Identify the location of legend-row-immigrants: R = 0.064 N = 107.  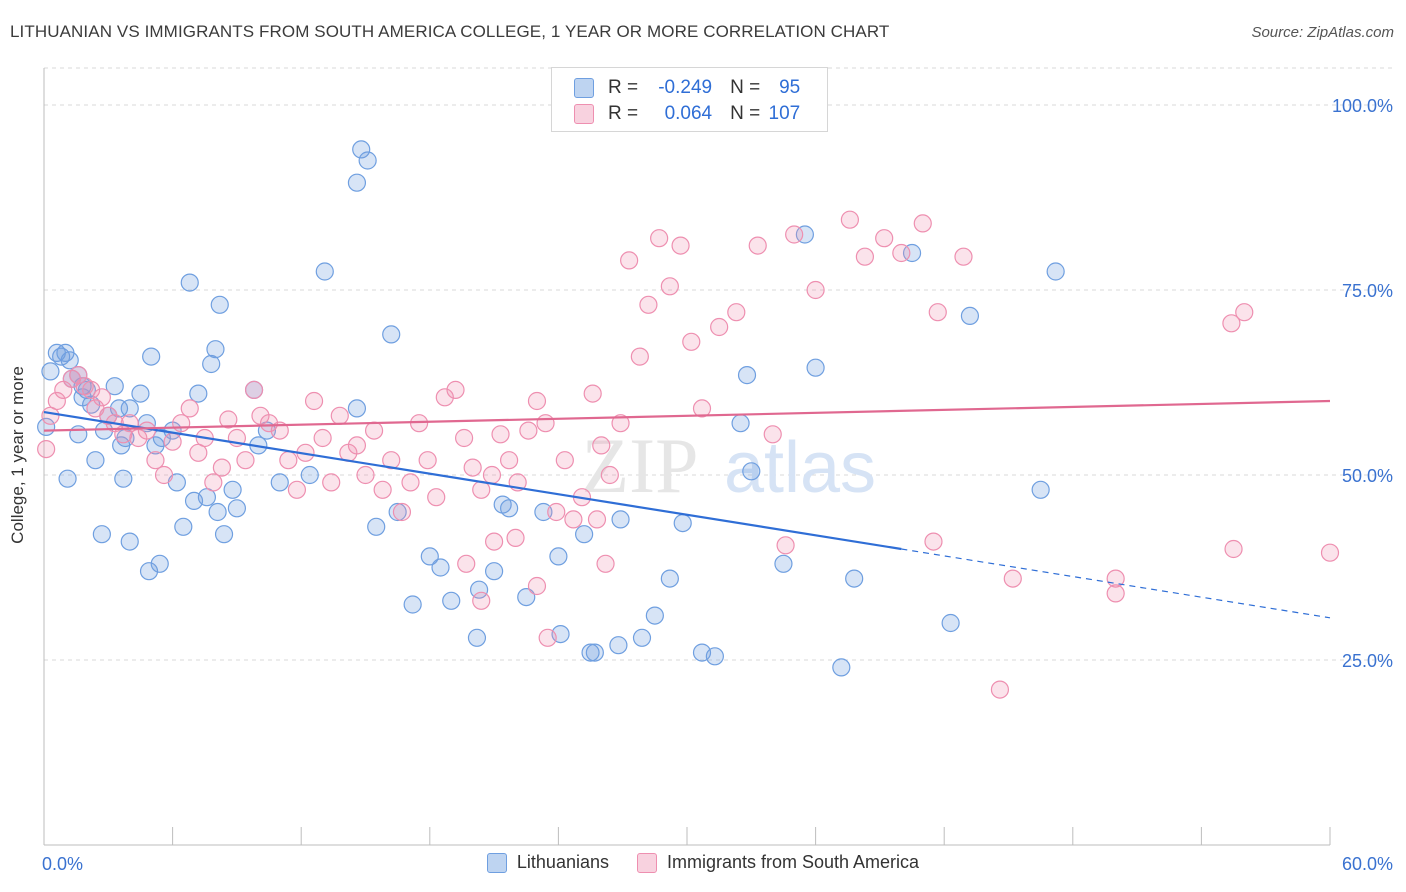
(687, 114).